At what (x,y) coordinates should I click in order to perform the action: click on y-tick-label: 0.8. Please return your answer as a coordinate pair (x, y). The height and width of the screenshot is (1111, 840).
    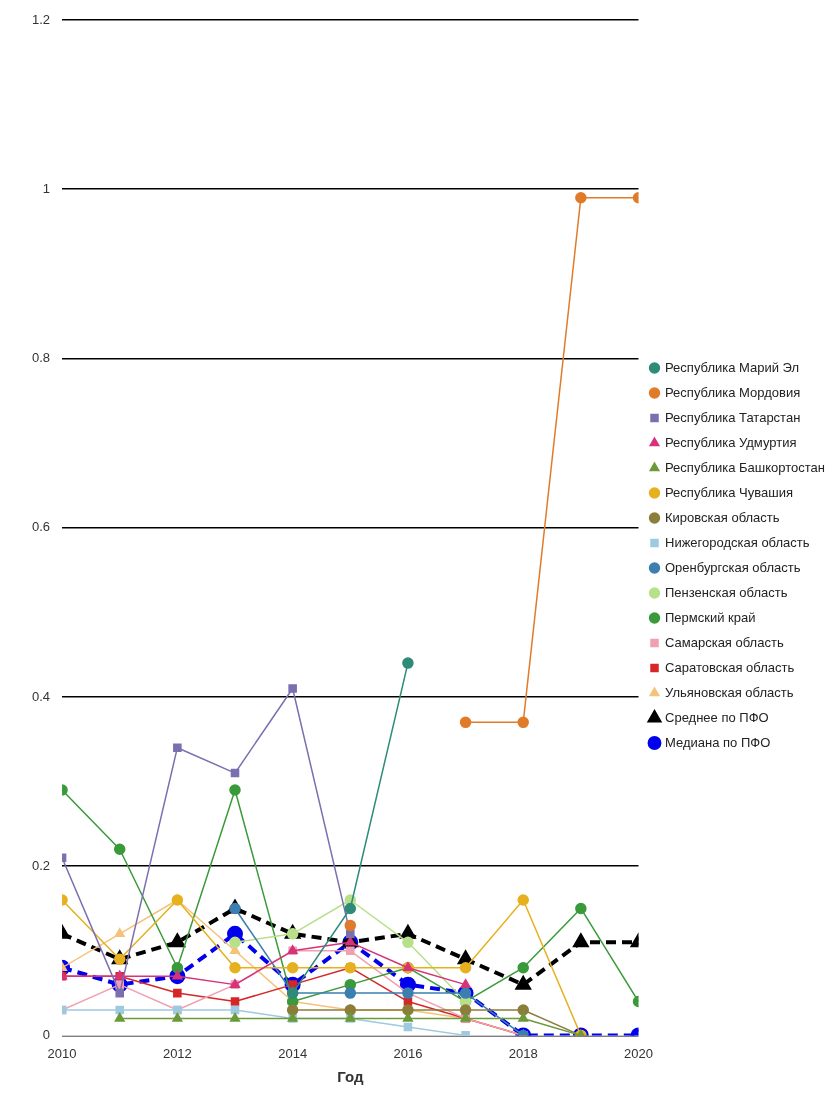
    Looking at the image, I should click on (41, 358).